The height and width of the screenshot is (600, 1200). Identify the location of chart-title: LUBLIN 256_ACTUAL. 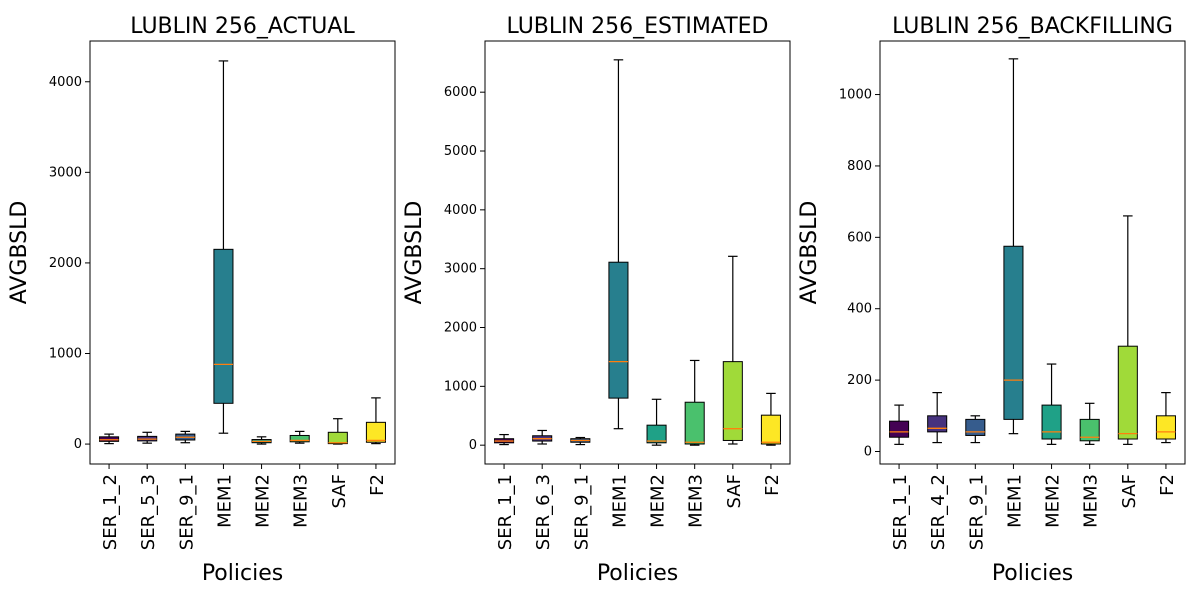
(242, 26).